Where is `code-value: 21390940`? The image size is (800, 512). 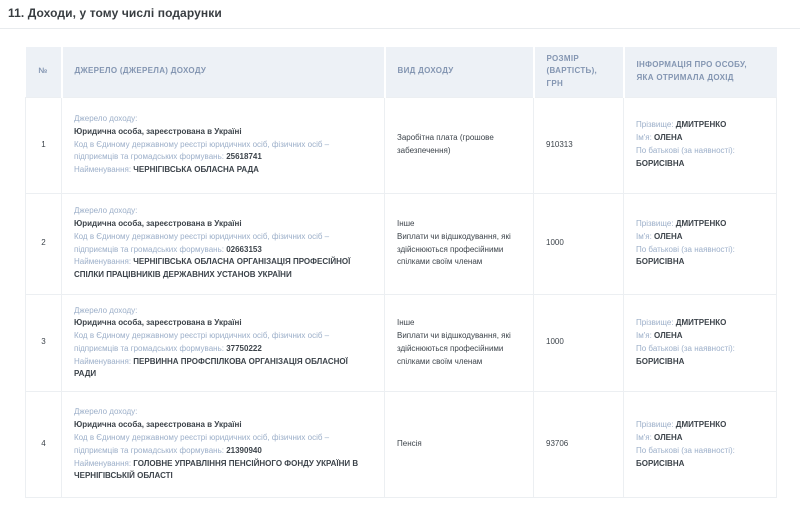 code-value: 21390940 is located at coordinates (244, 450).